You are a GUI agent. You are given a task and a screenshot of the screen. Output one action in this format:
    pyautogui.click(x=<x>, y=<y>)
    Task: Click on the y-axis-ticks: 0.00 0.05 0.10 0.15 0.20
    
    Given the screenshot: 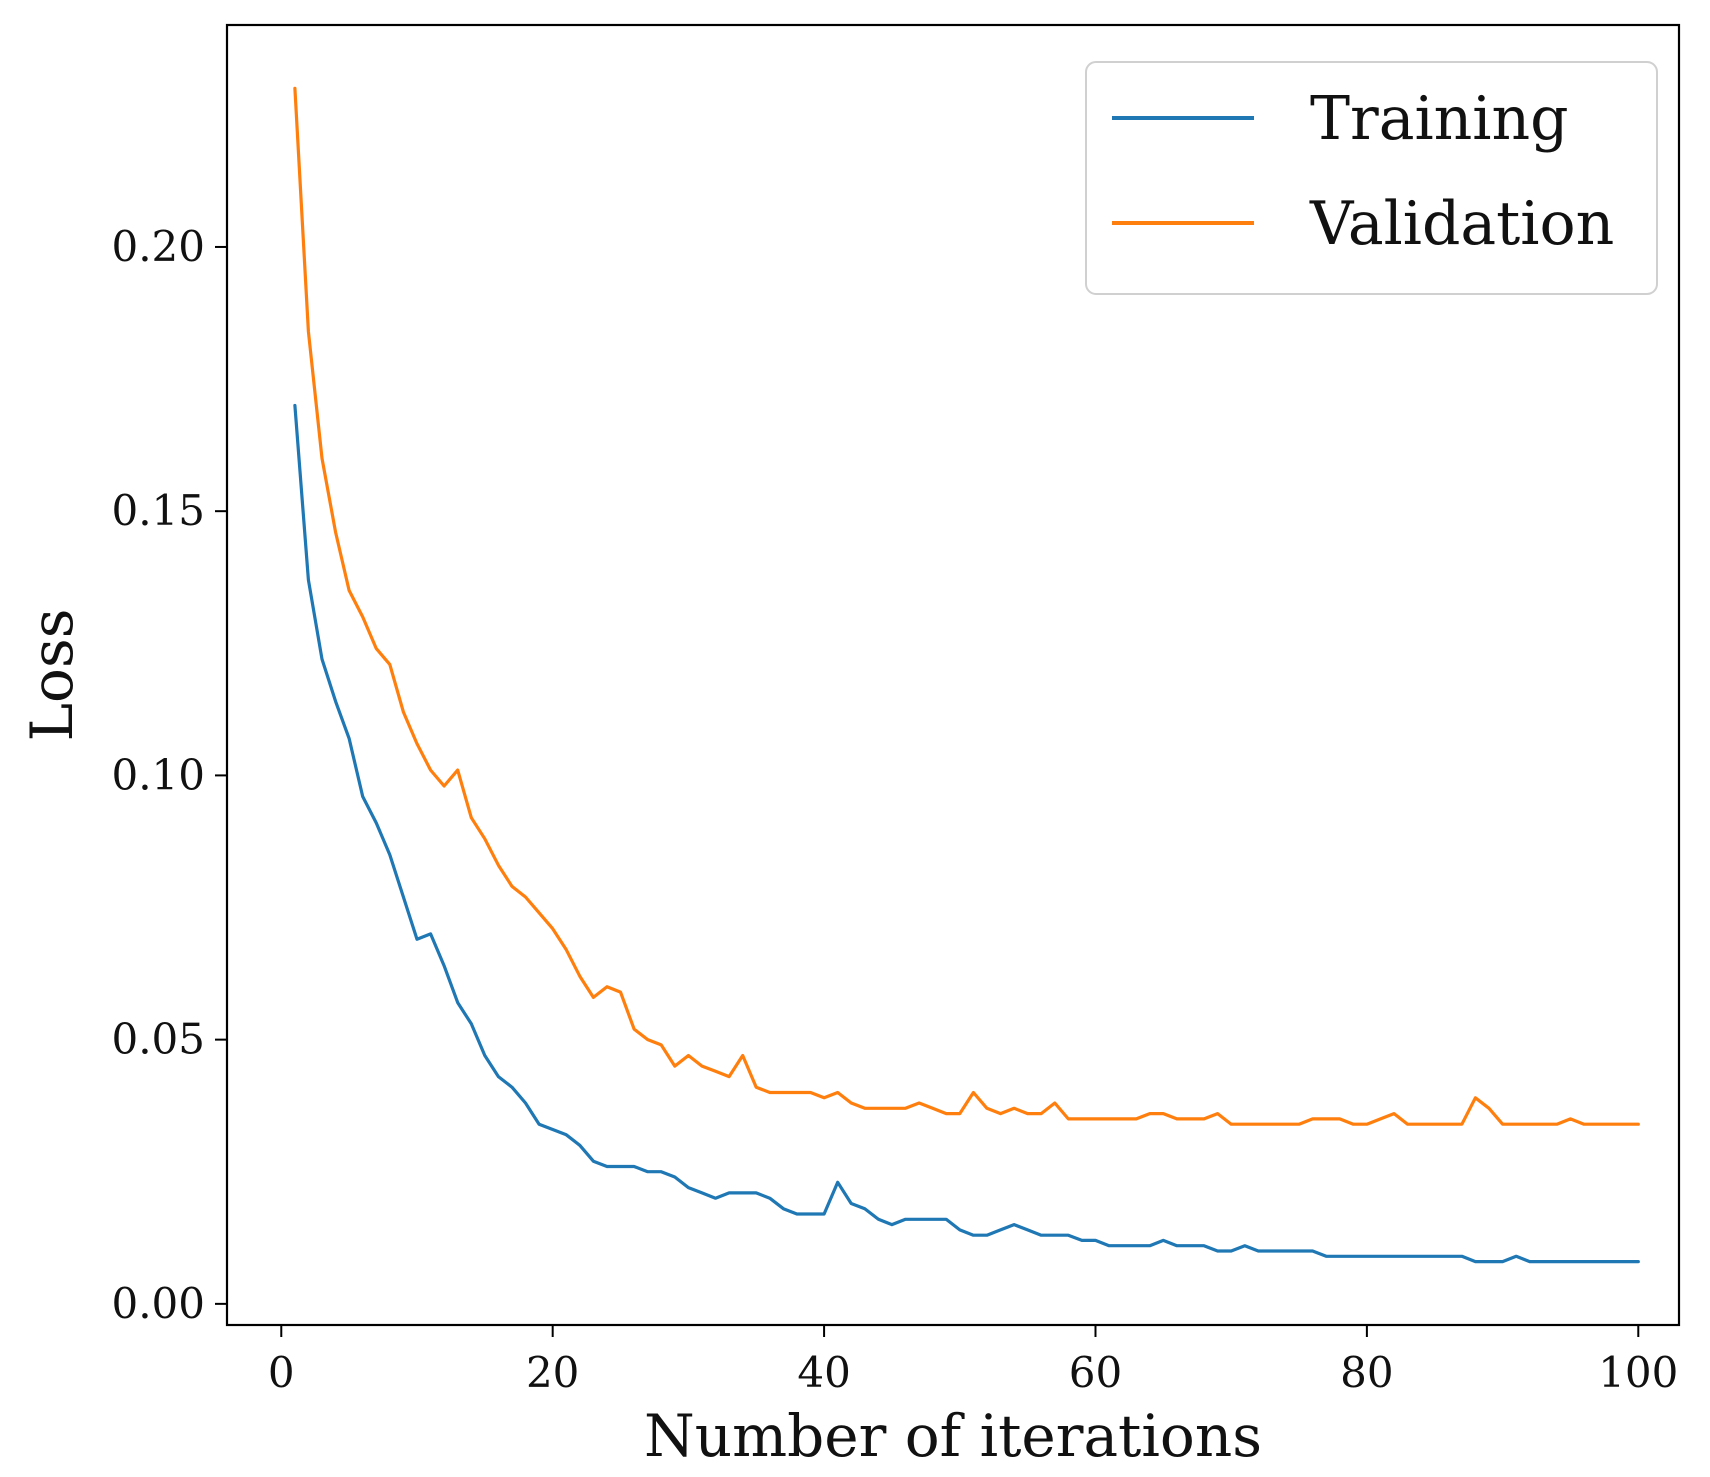 What is the action you would take?
    pyautogui.click(x=169, y=775)
    